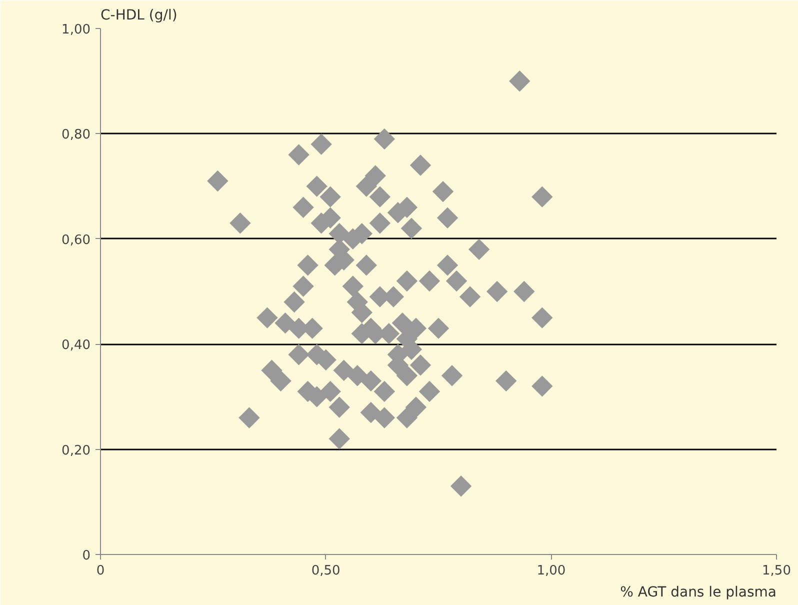 The image size is (798, 605). Describe the element at coordinates (76, 30) in the screenshot. I see `y-tick-label: 1,00` at that location.